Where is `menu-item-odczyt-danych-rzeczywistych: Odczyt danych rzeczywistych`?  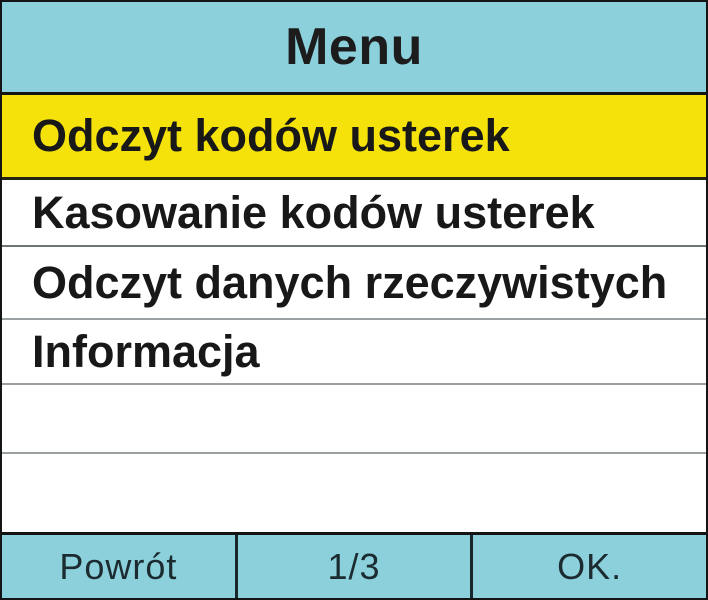
menu-item-odczyt-danych-rzeczywistych: Odczyt danych rzeczywistych is located at coordinates (354, 283).